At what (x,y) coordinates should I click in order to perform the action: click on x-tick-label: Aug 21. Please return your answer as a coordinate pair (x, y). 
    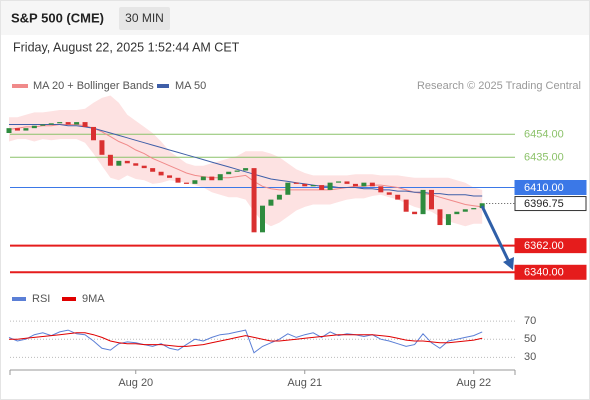
    Looking at the image, I should click on (304, 383).